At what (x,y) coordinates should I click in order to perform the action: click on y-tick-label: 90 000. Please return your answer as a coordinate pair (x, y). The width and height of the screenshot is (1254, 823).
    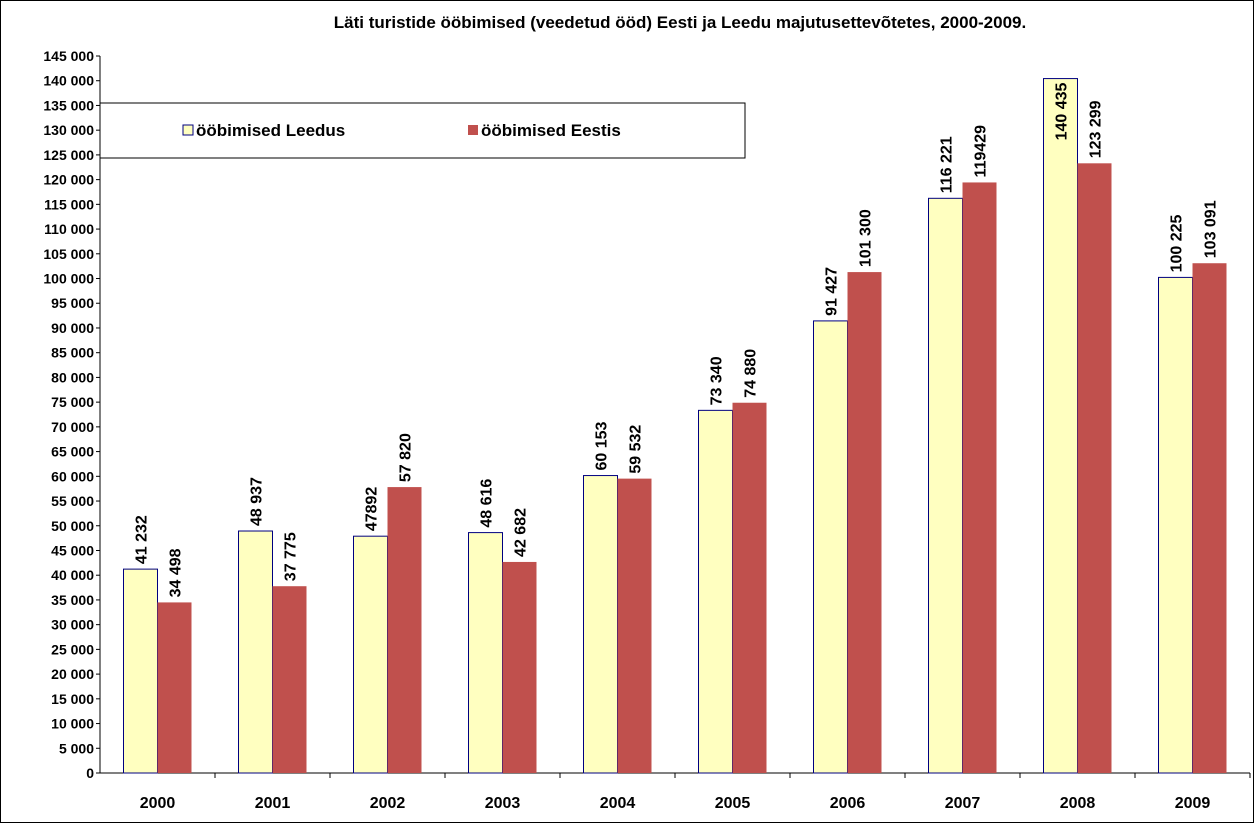
    Looking at the image, I should click on (72, 328).